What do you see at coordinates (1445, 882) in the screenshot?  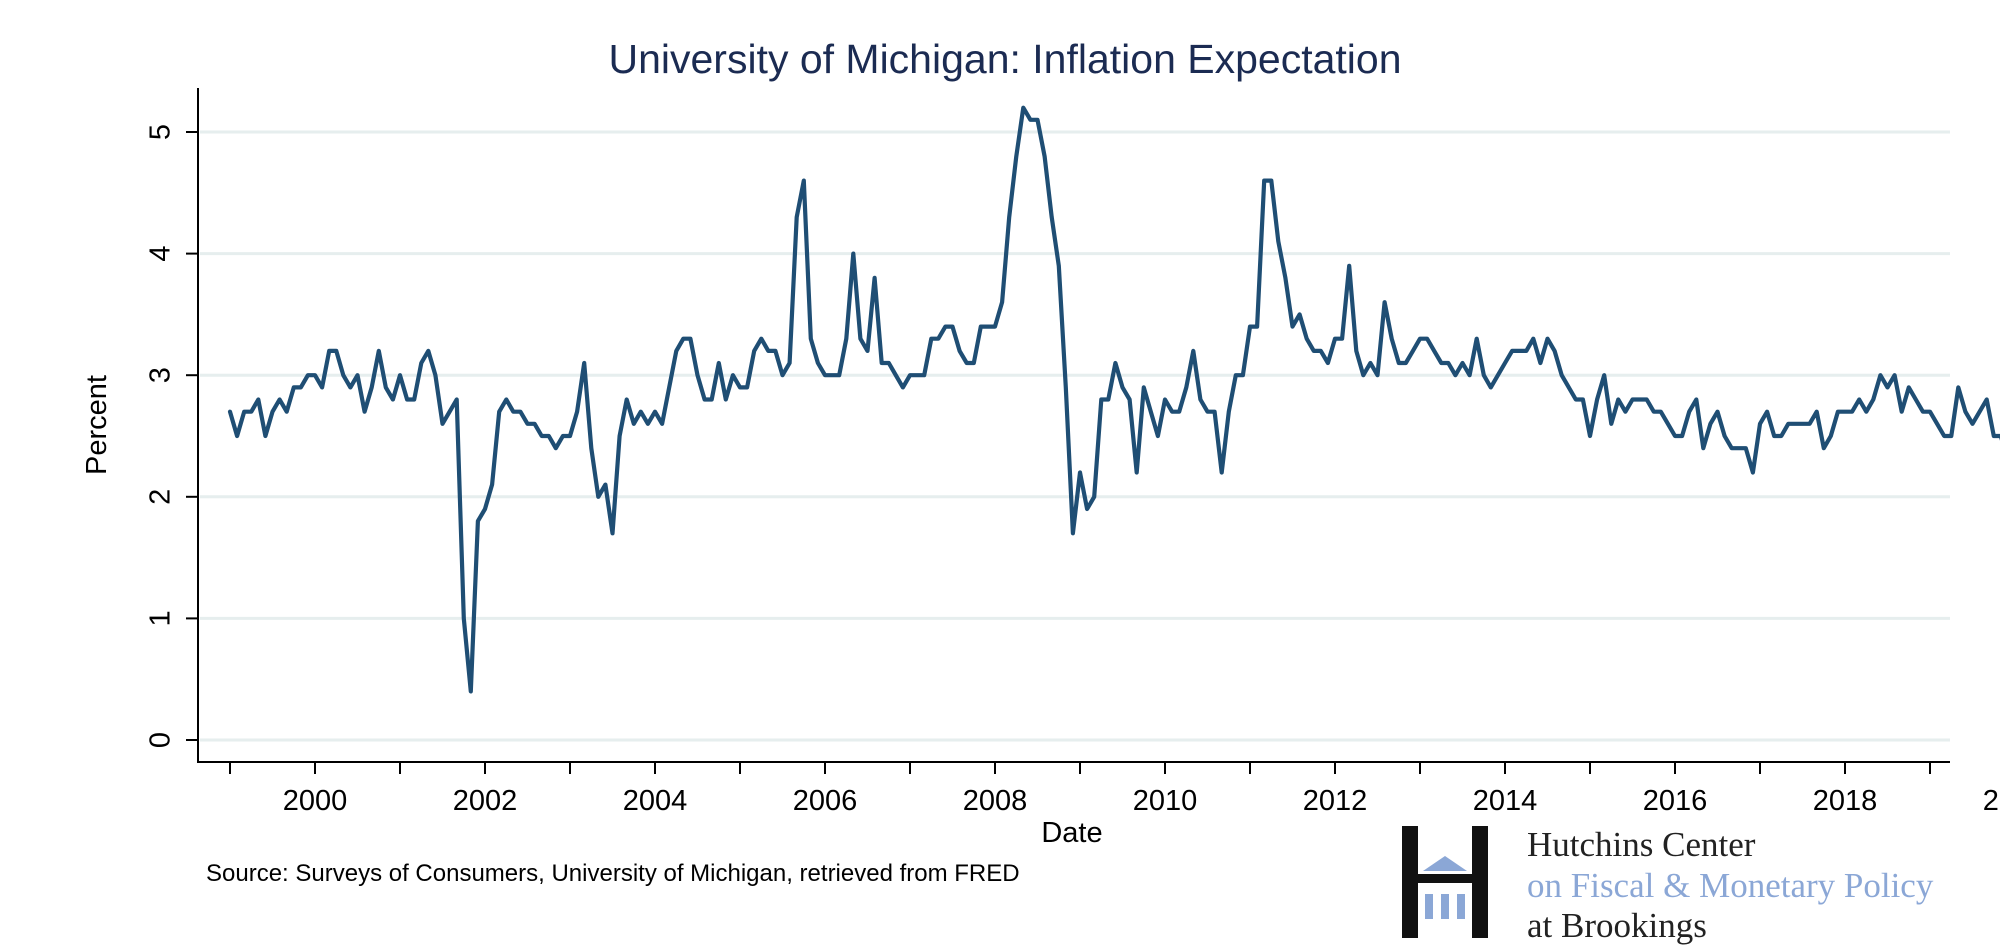 I see `hutchins-h-icon` at bounding box center [1445, 882].